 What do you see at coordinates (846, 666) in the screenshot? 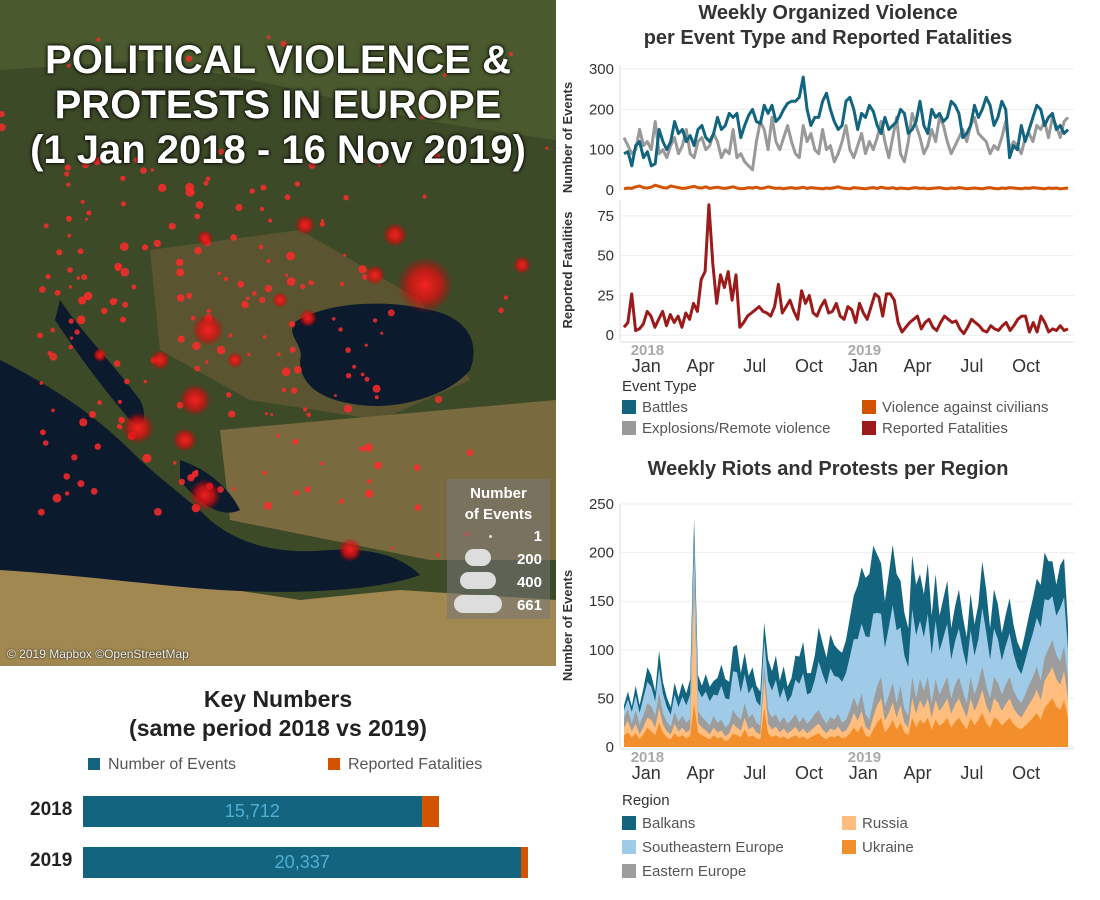
I see `area-russia` at bounding box center [846, 666].